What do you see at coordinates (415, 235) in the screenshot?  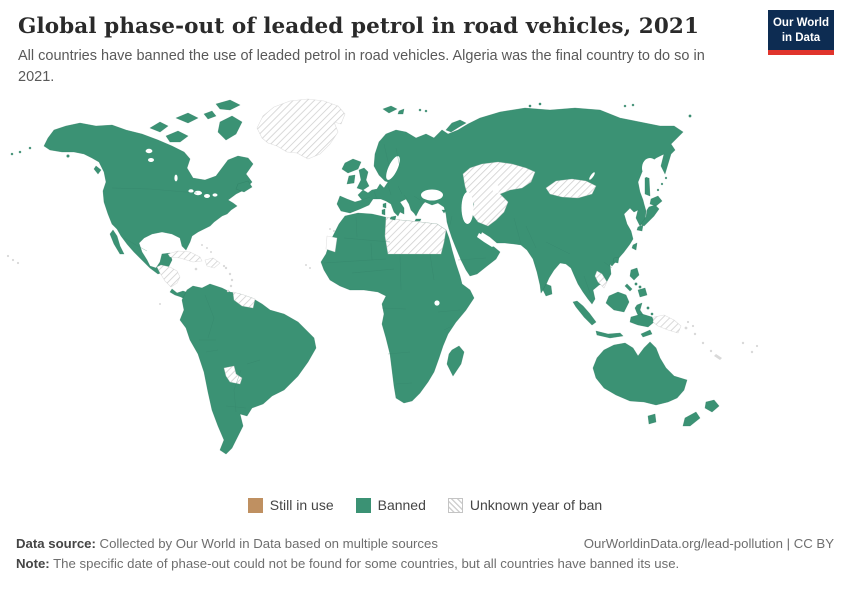 I see `region-libya-egypt` at bounding box center [415, 235].